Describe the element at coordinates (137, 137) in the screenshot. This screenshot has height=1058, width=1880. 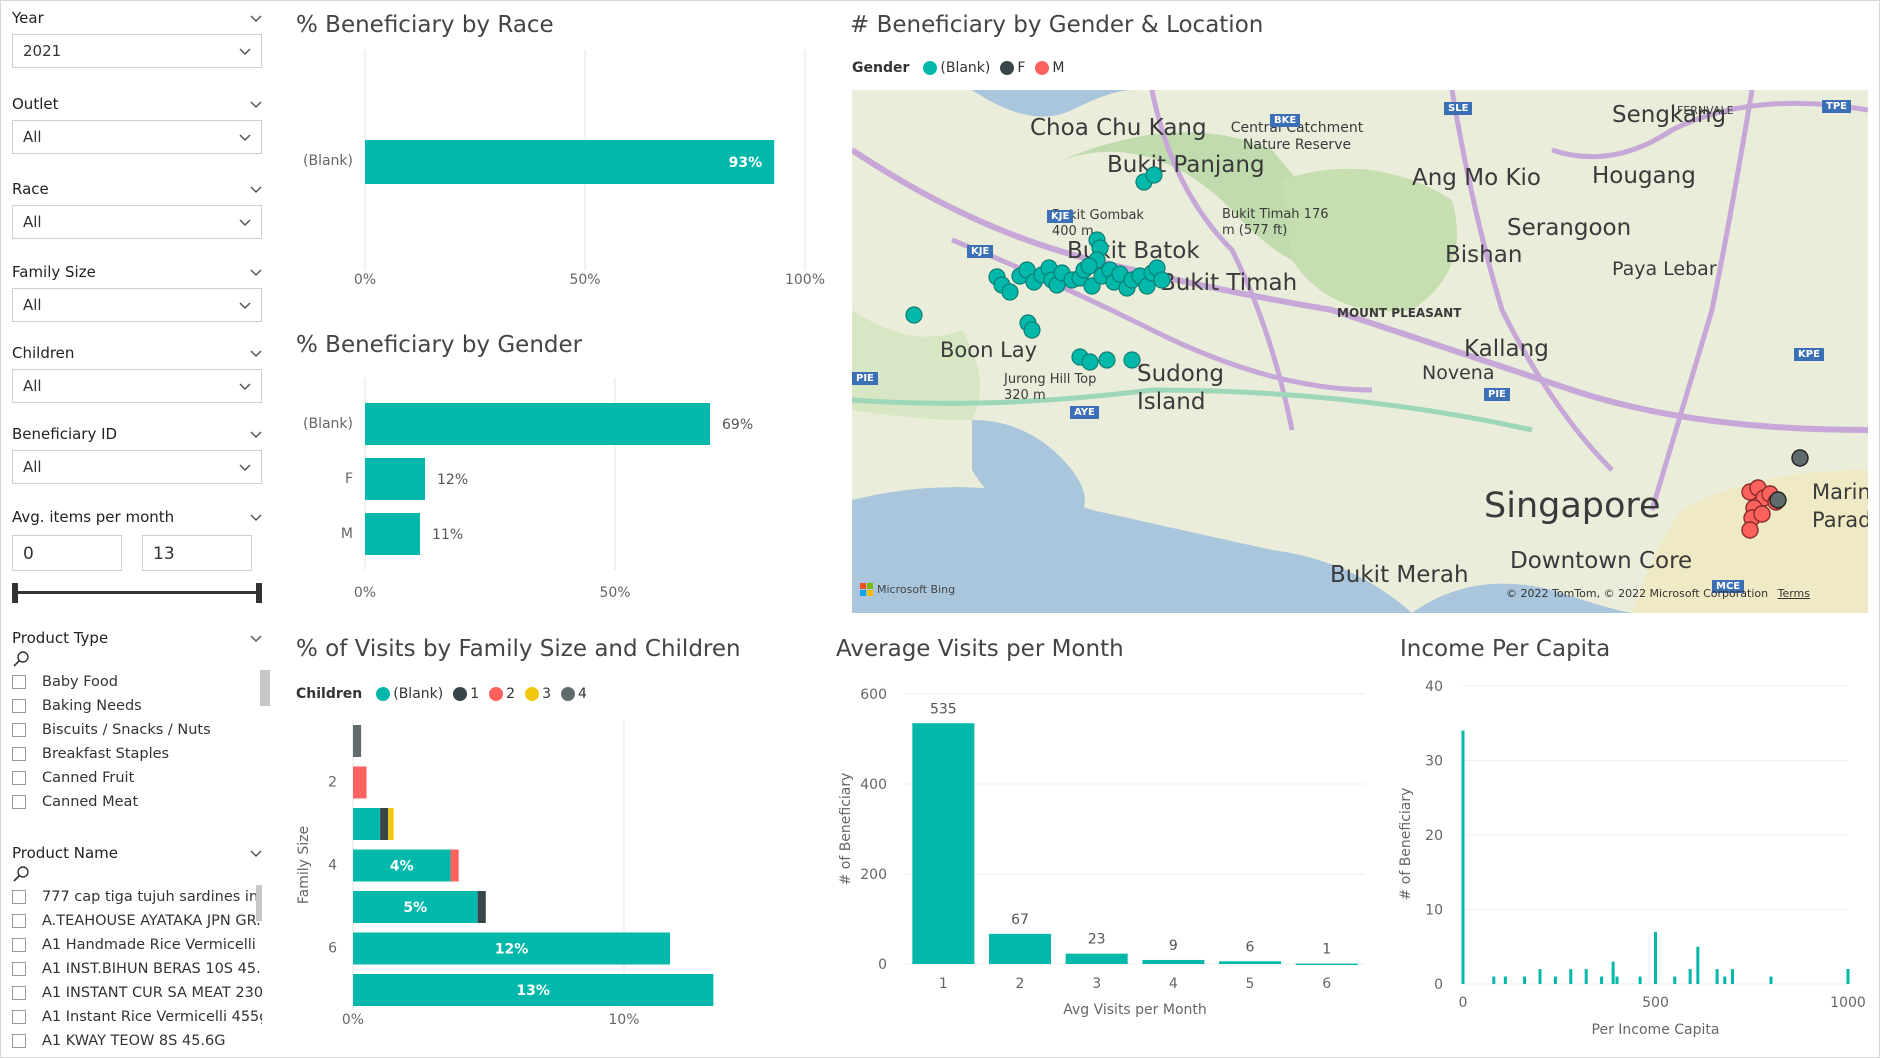
I see `outlet-dropdown: All` at that location.